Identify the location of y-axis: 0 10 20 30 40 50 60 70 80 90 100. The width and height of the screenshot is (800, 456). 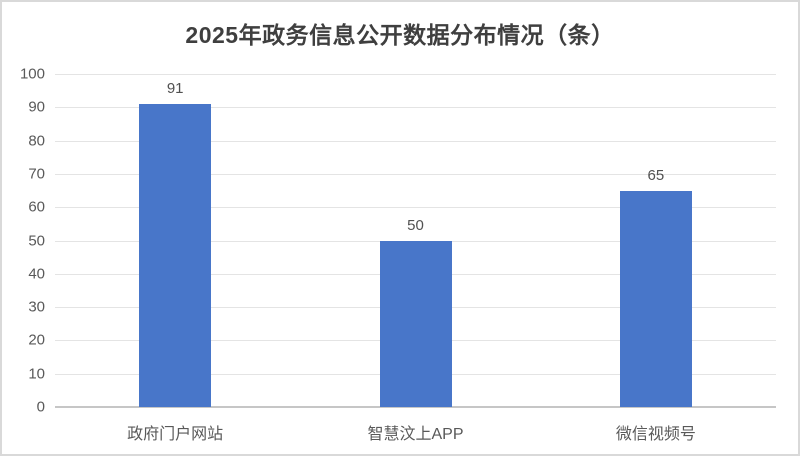
(23, 241).